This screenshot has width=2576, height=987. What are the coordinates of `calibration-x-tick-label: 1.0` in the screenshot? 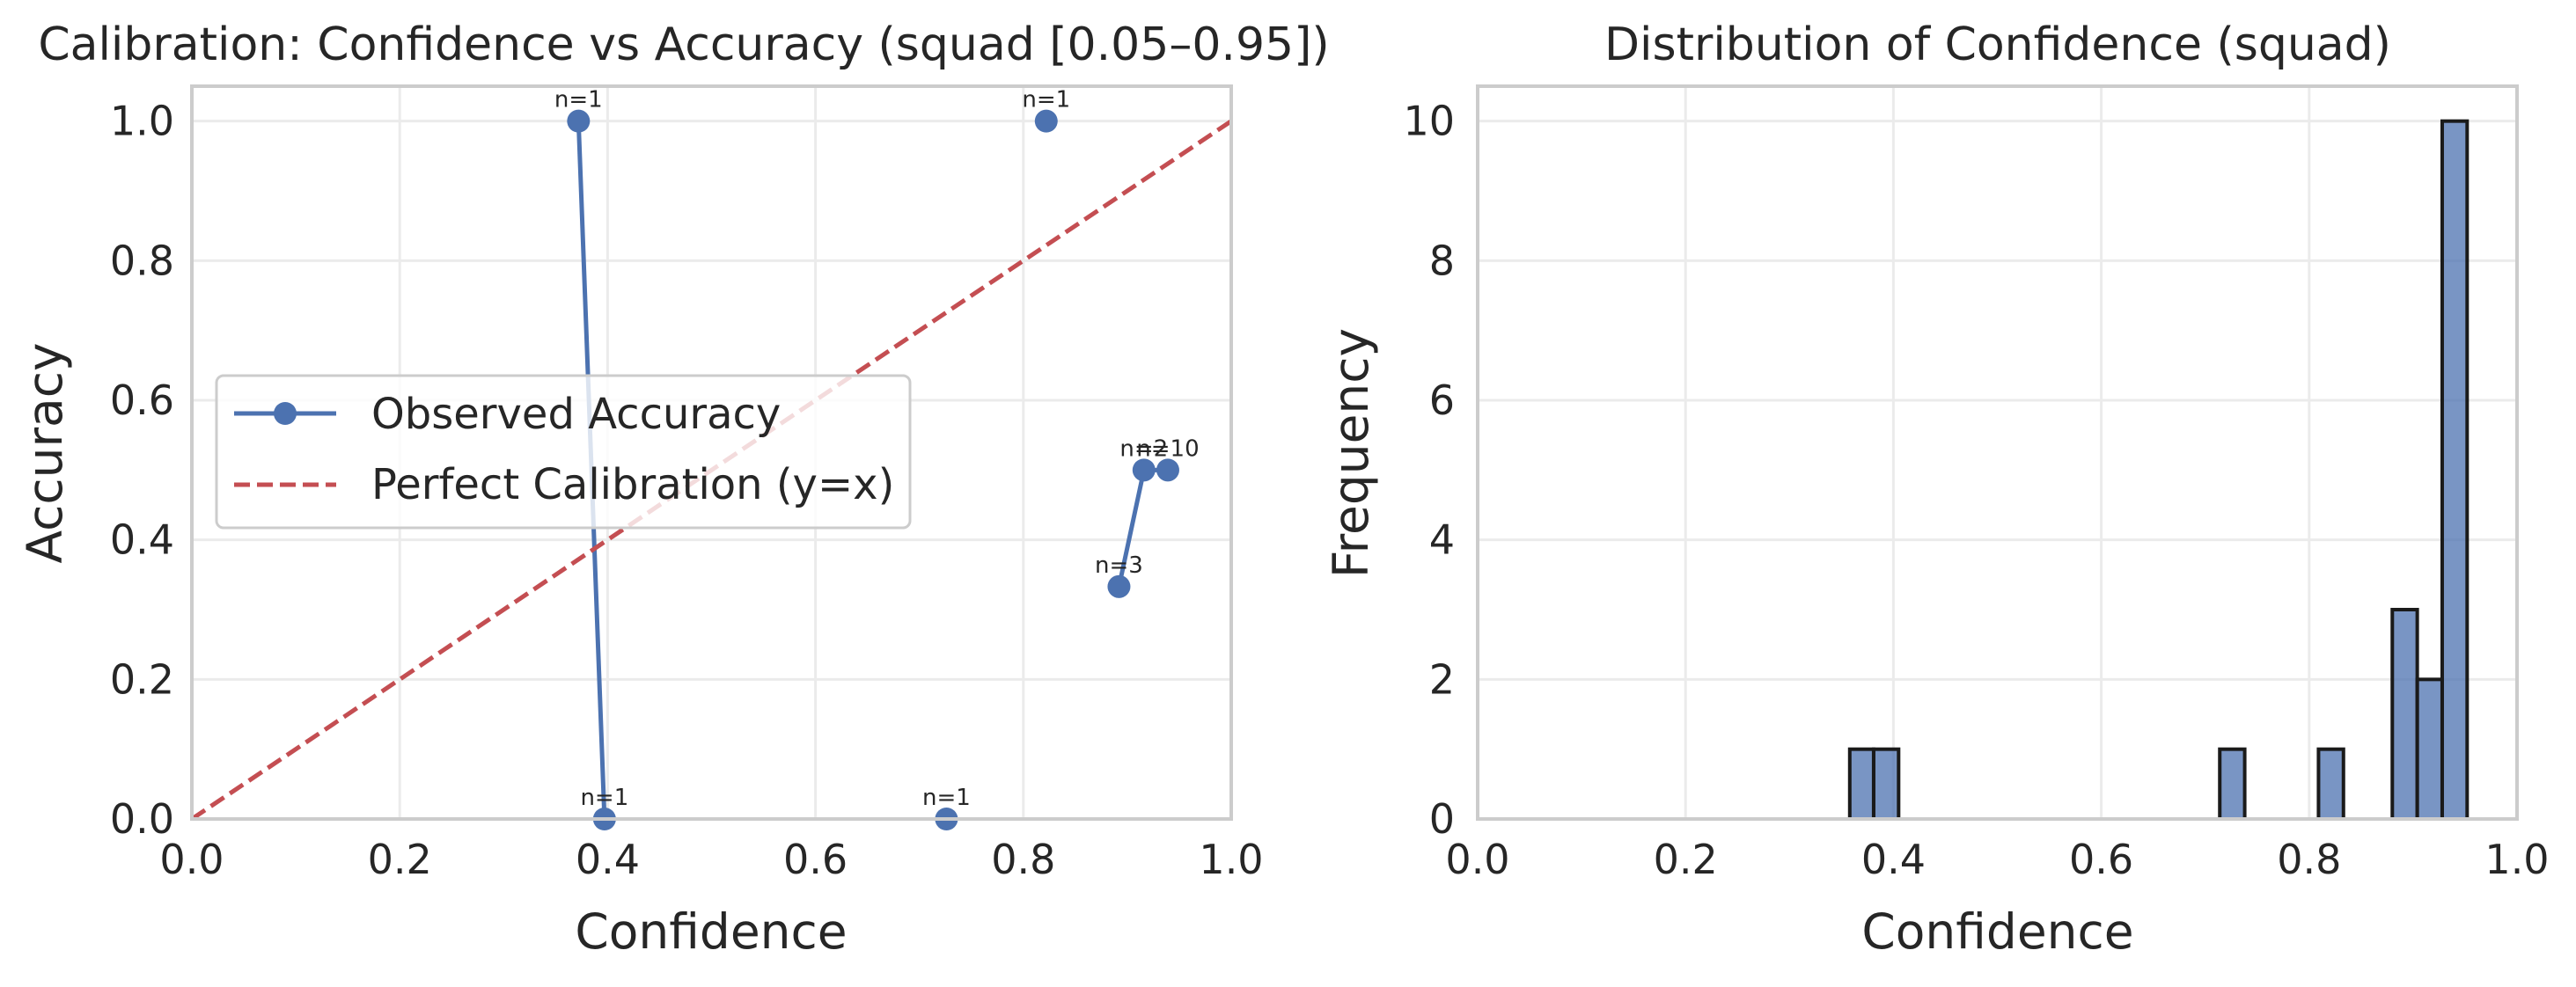 It's located at (1231, 859).